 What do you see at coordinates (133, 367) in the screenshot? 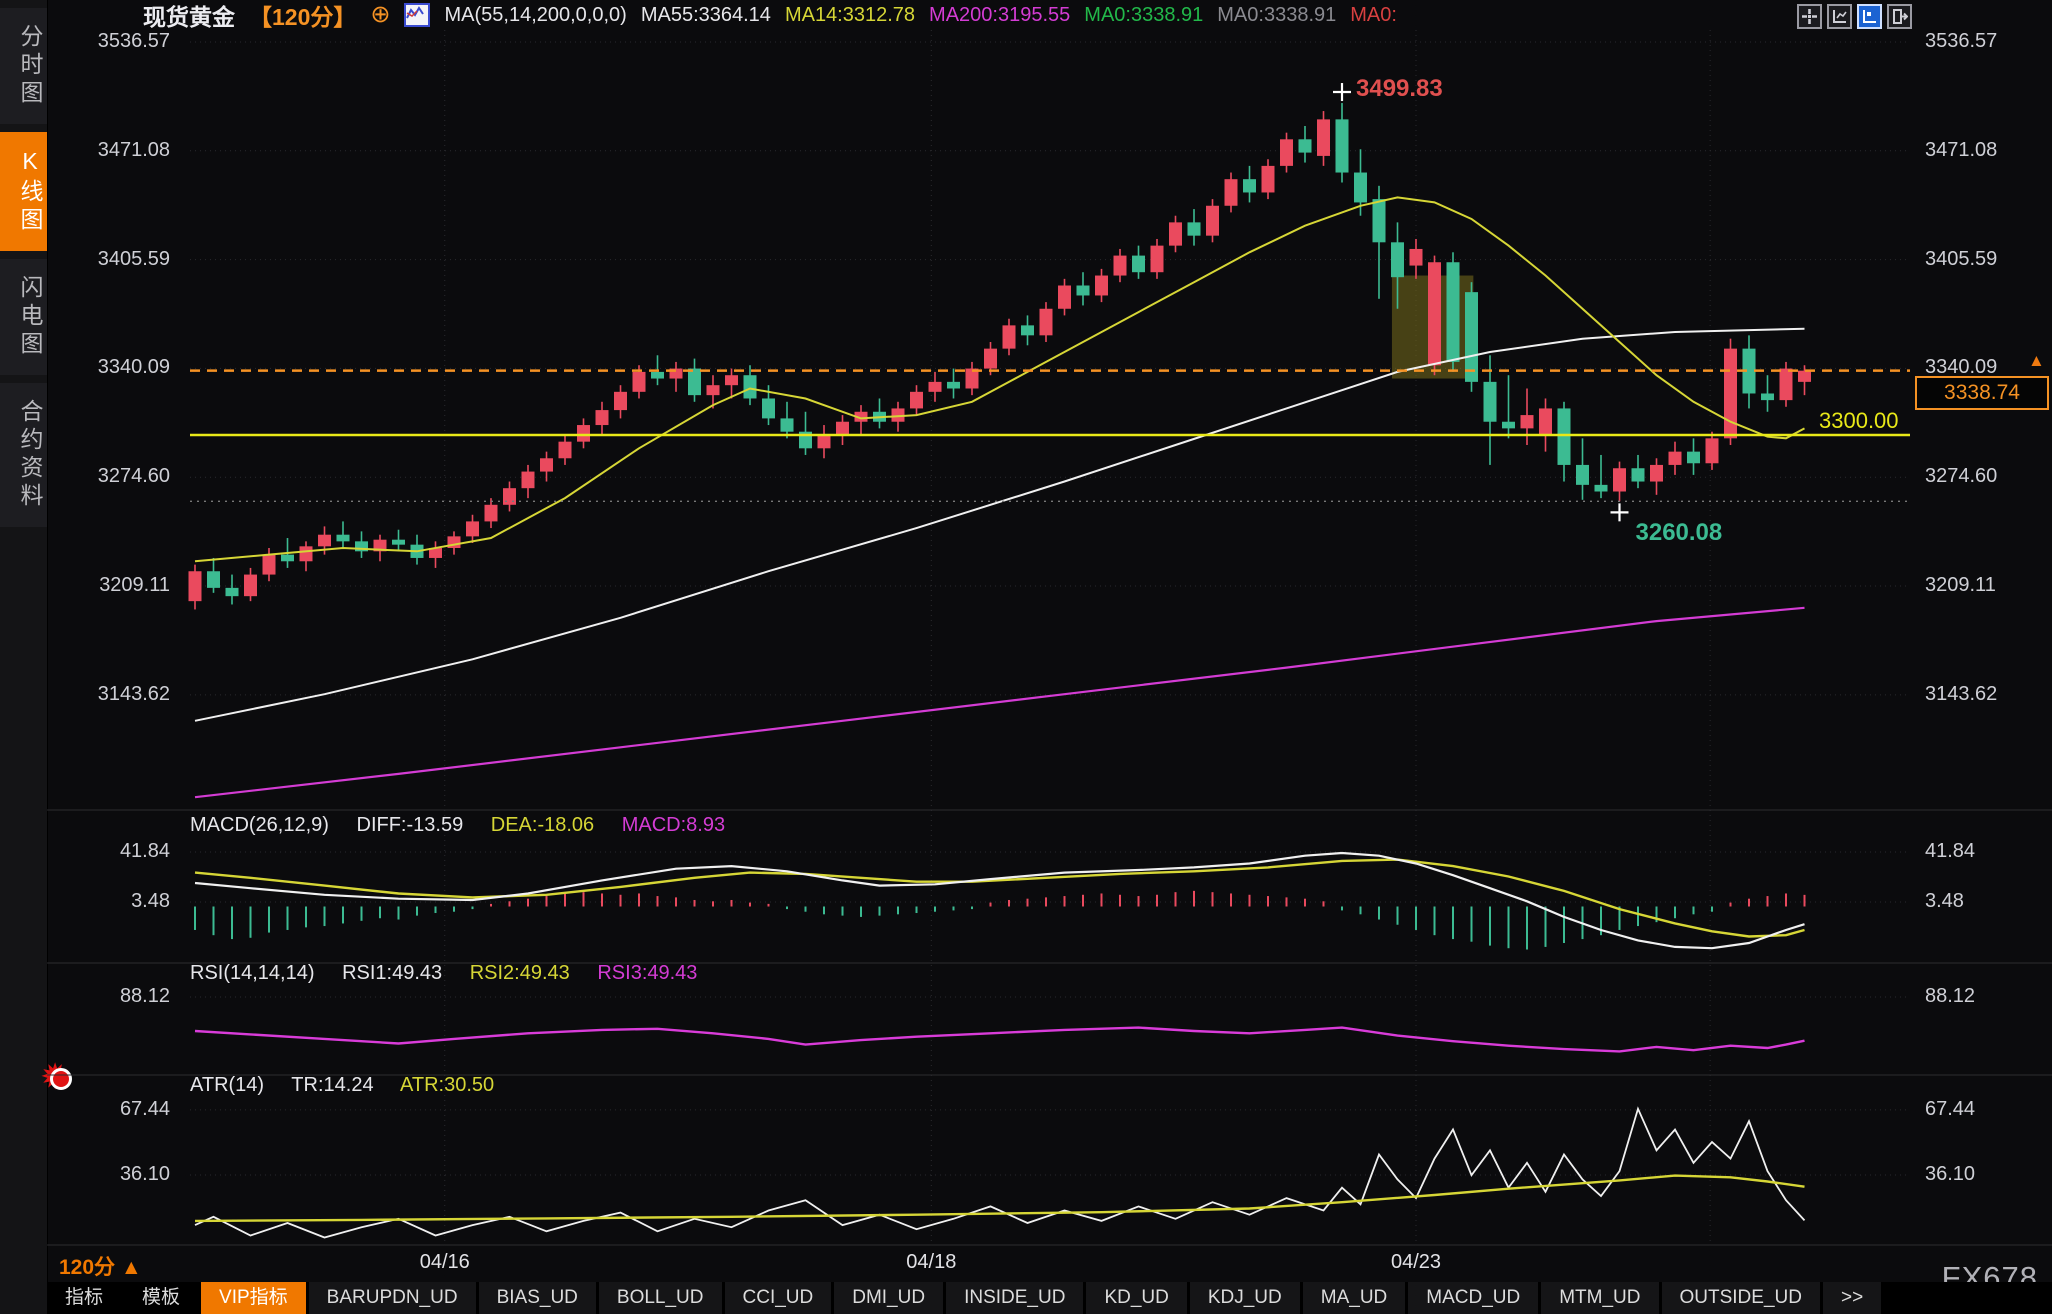
I see `price-axis-label-left: 3340.09` at bounding box center [133, 367].